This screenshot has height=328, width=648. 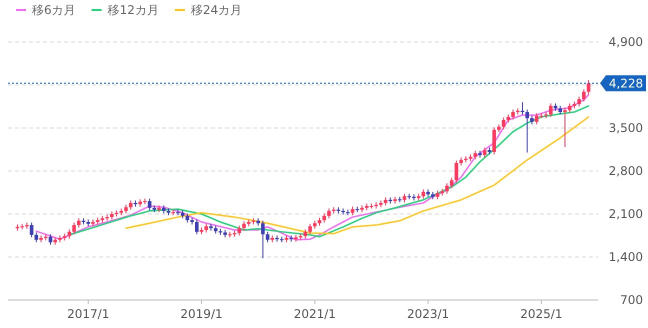 I want to click on y-tick-label: 3,500, so click(x=625, y=128).